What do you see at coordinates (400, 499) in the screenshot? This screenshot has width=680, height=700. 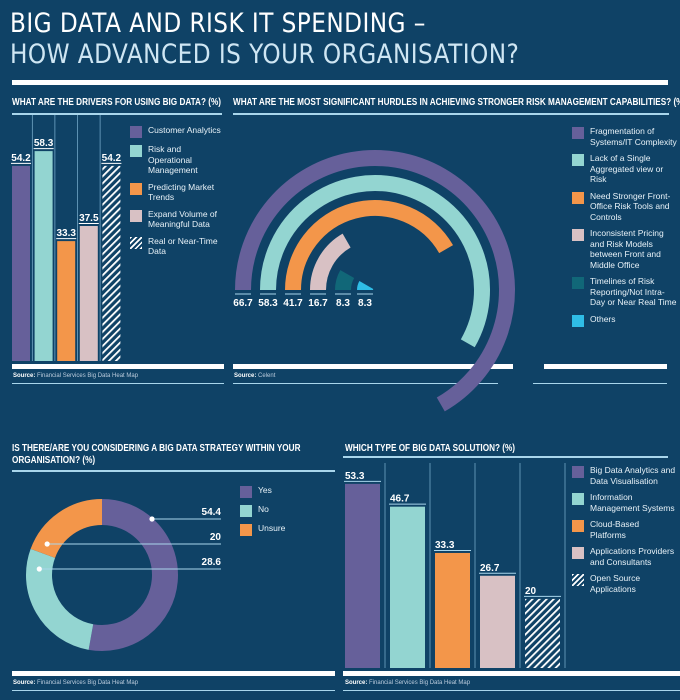 I see `bar-value-label: 46.7` at bounding box center [400, 499].